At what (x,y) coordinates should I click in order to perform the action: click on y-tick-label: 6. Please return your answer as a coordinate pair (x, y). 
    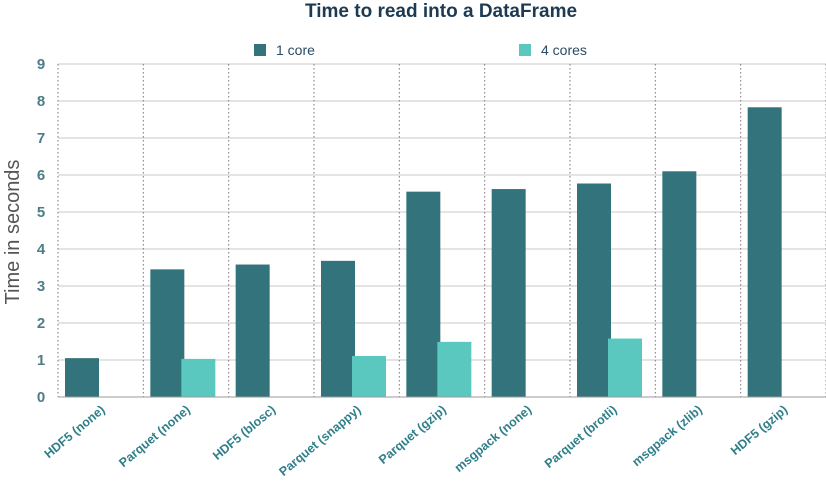
    Looking at the image, I should click on (41, 175).